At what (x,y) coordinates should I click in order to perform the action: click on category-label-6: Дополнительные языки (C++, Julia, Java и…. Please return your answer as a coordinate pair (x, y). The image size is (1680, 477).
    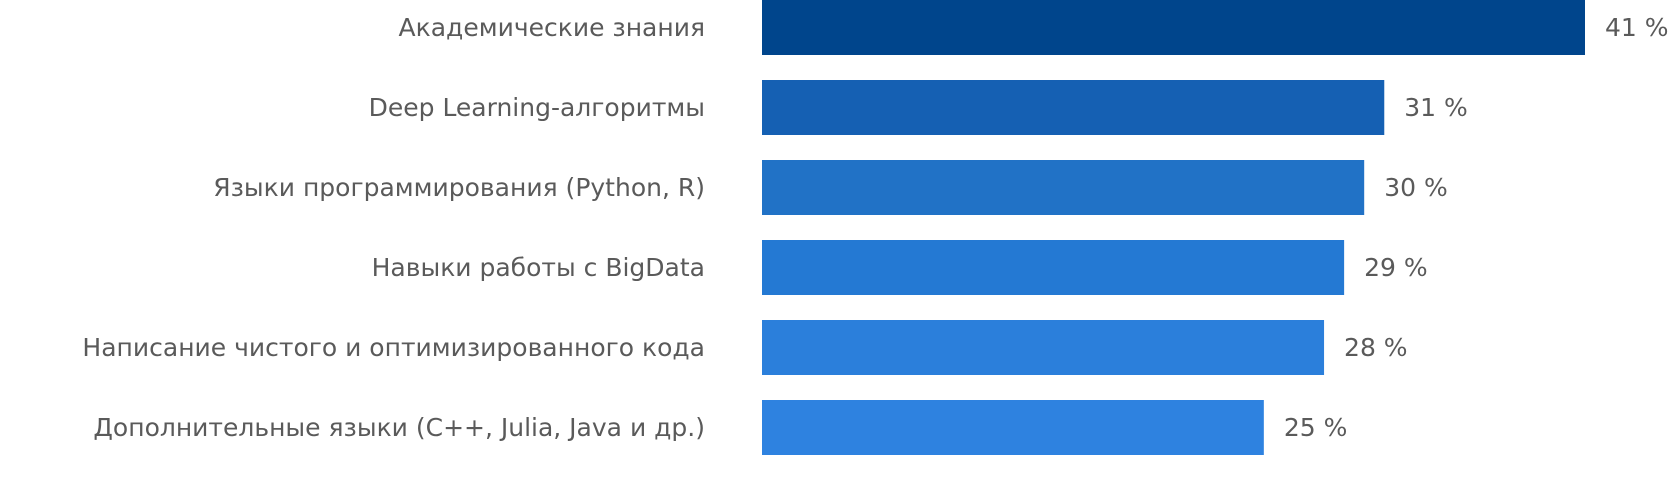
    Looking at the image, I should click on (399, 427).